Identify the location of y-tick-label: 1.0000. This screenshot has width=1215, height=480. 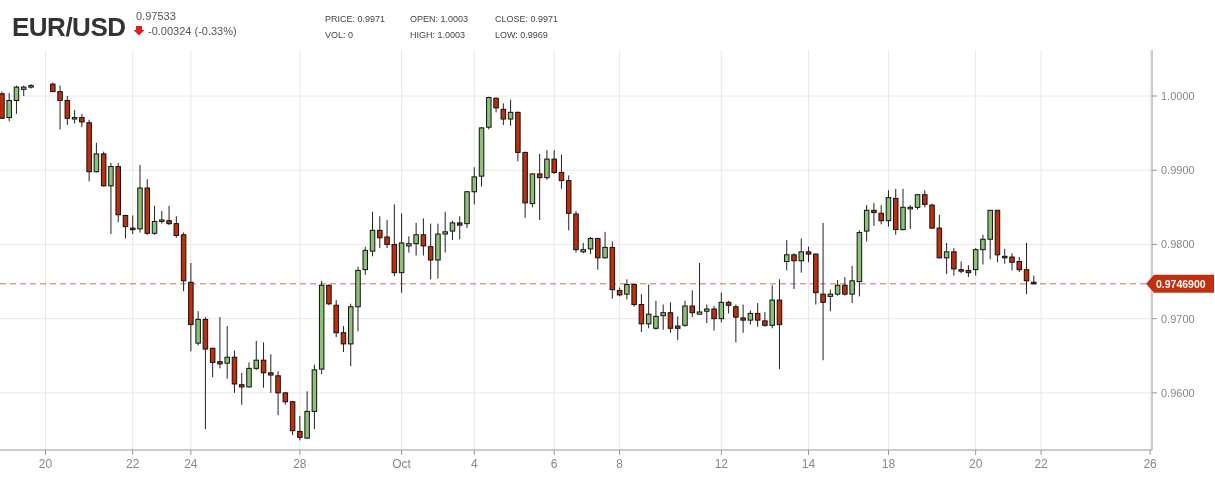
(1178, 96).